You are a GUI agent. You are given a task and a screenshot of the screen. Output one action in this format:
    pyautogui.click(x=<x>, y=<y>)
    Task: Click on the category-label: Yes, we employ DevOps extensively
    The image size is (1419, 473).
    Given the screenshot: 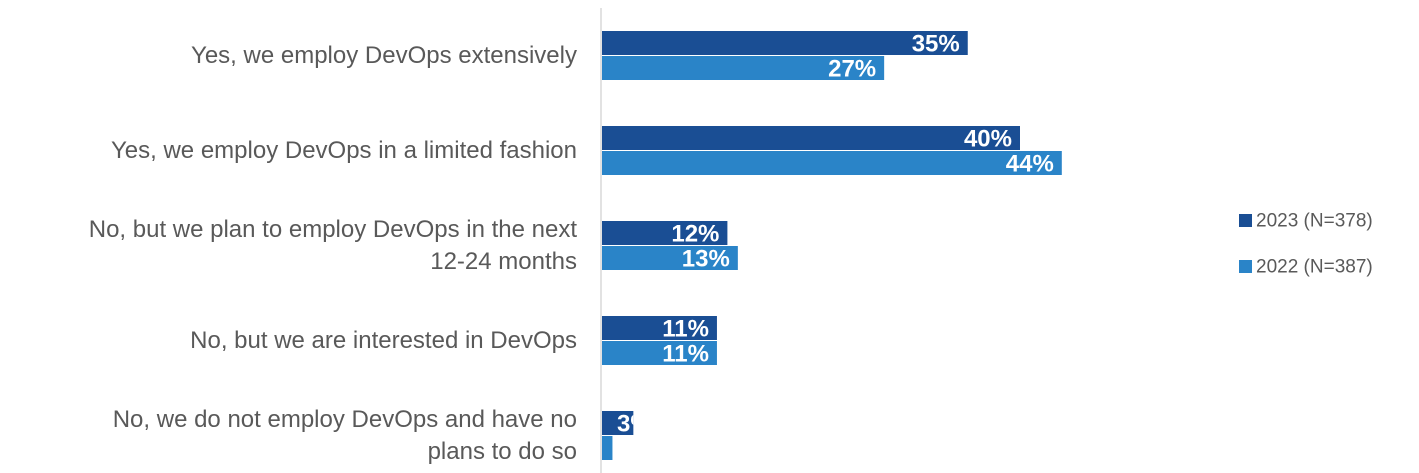 What is the action you would take?
    pyautogui.click(x=384, y=55)
    